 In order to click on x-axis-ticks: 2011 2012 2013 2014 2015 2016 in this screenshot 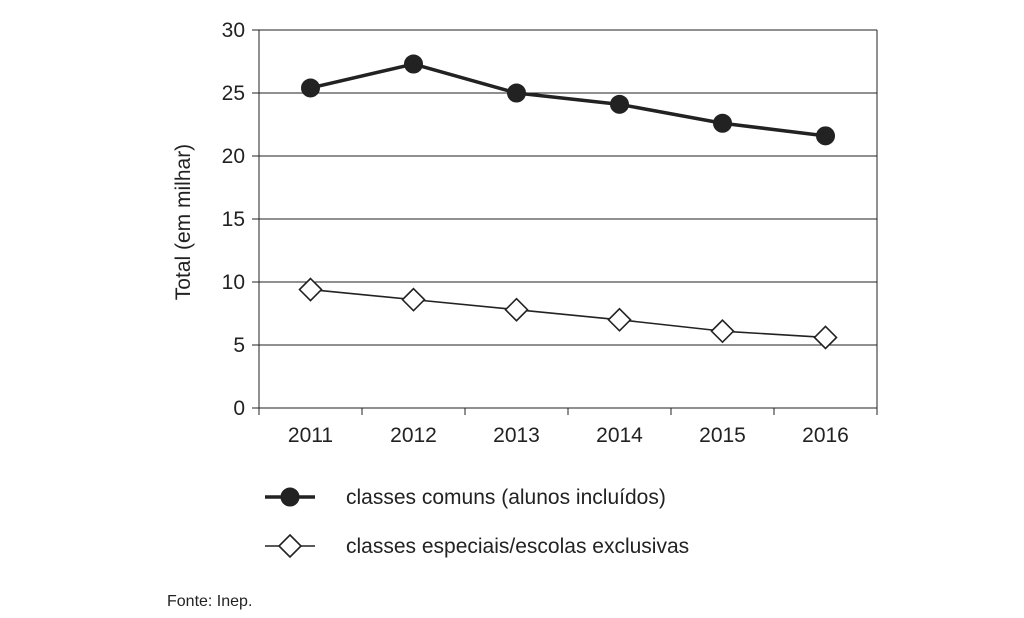, I will do `click(568, 427)`.